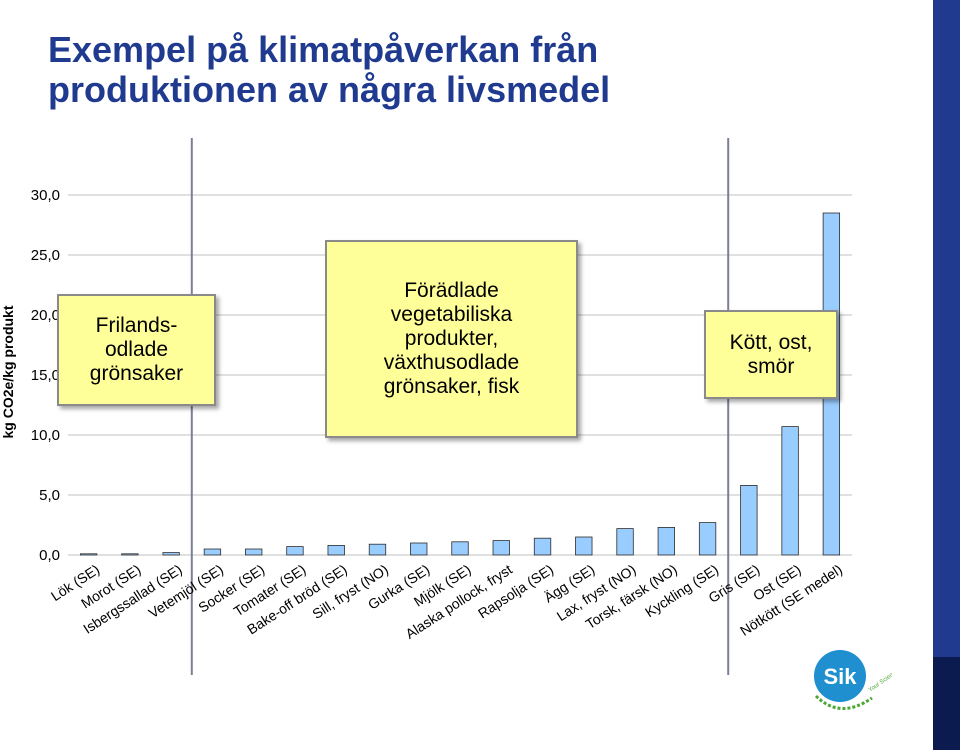  What do you see at coordinates (136, 373) in the screenshot?
I see `callout-a-line-3: grönsaker` at bounding box center [136, 373].